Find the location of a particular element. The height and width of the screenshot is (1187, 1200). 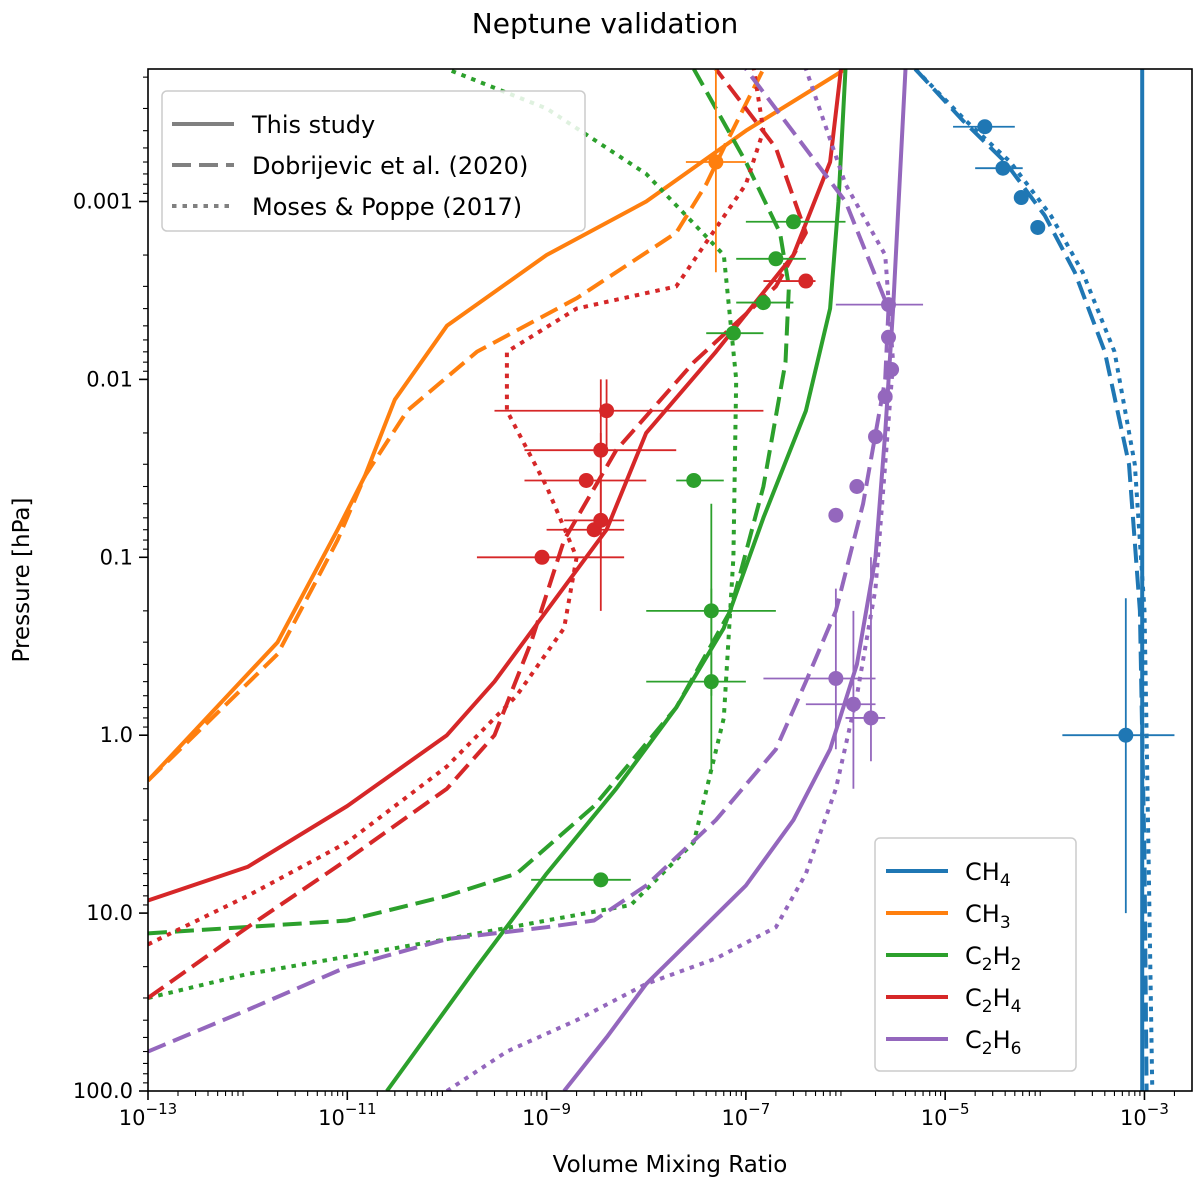

legend-label-c2h6: C2H6 is located at coordinates (993, 1042).